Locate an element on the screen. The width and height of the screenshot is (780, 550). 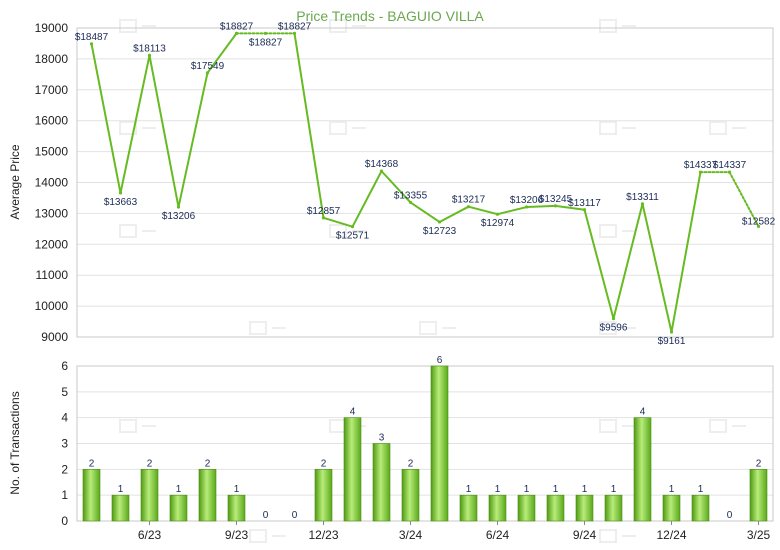
transactions-y-tick-label: 2 is located at coordinates (64, 469).